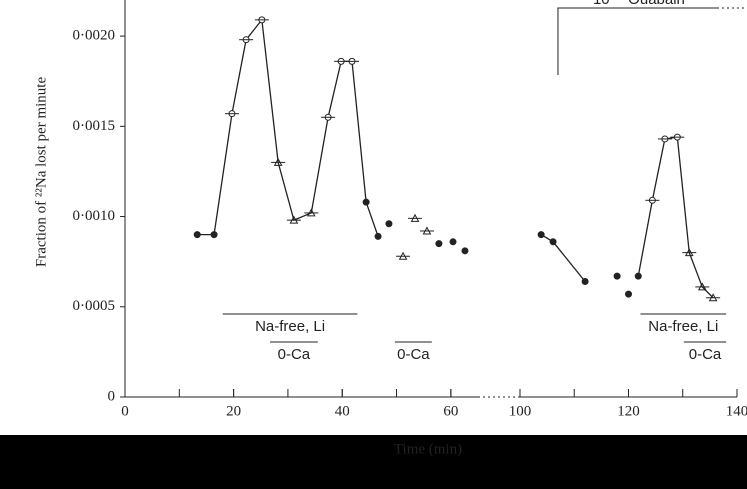  I want to click on y-tick-label: 0·0015, so click(94, 126).